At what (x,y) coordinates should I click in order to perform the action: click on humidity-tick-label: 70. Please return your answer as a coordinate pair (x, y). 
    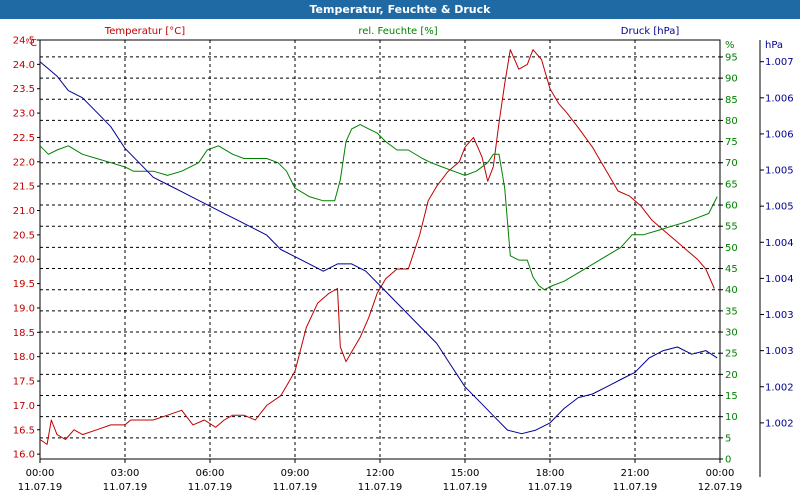
    Looking at the image, I should click on (731, 163).